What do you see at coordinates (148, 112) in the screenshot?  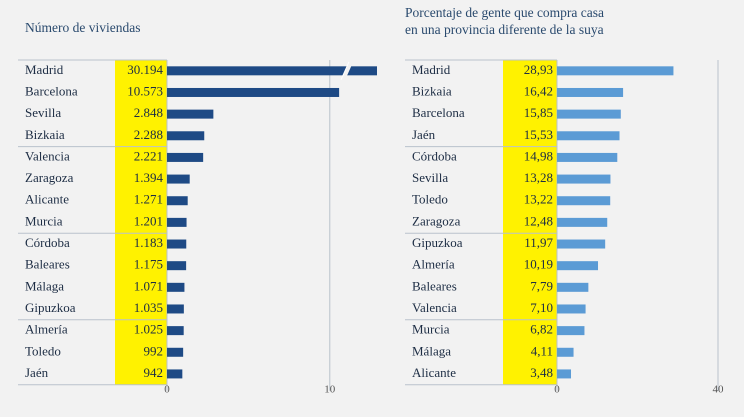 I see `value-label: 2.848` at bounding box center [148, 112].